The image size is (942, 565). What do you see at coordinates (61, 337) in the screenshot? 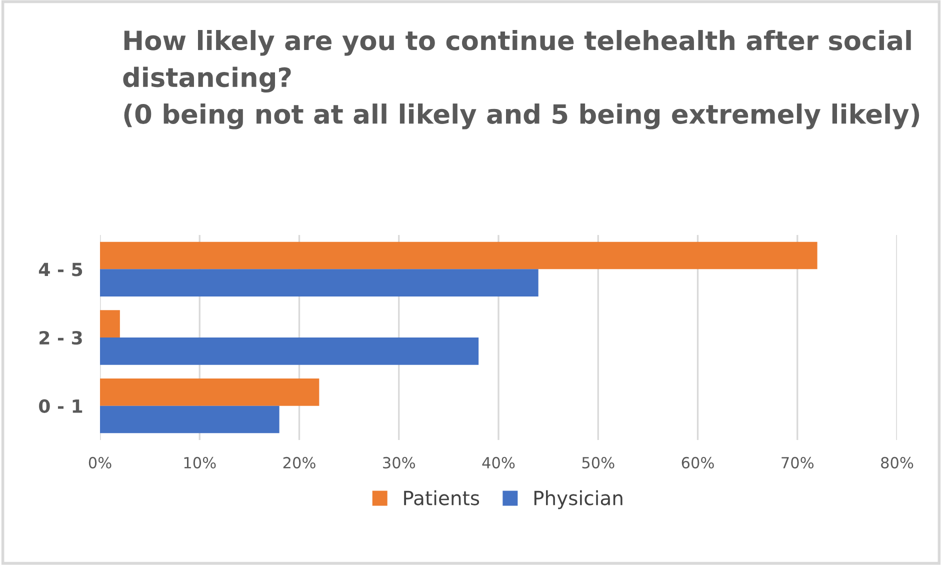
I see `y-tick-label: 2 - 3` at bounding box center [61, 337].